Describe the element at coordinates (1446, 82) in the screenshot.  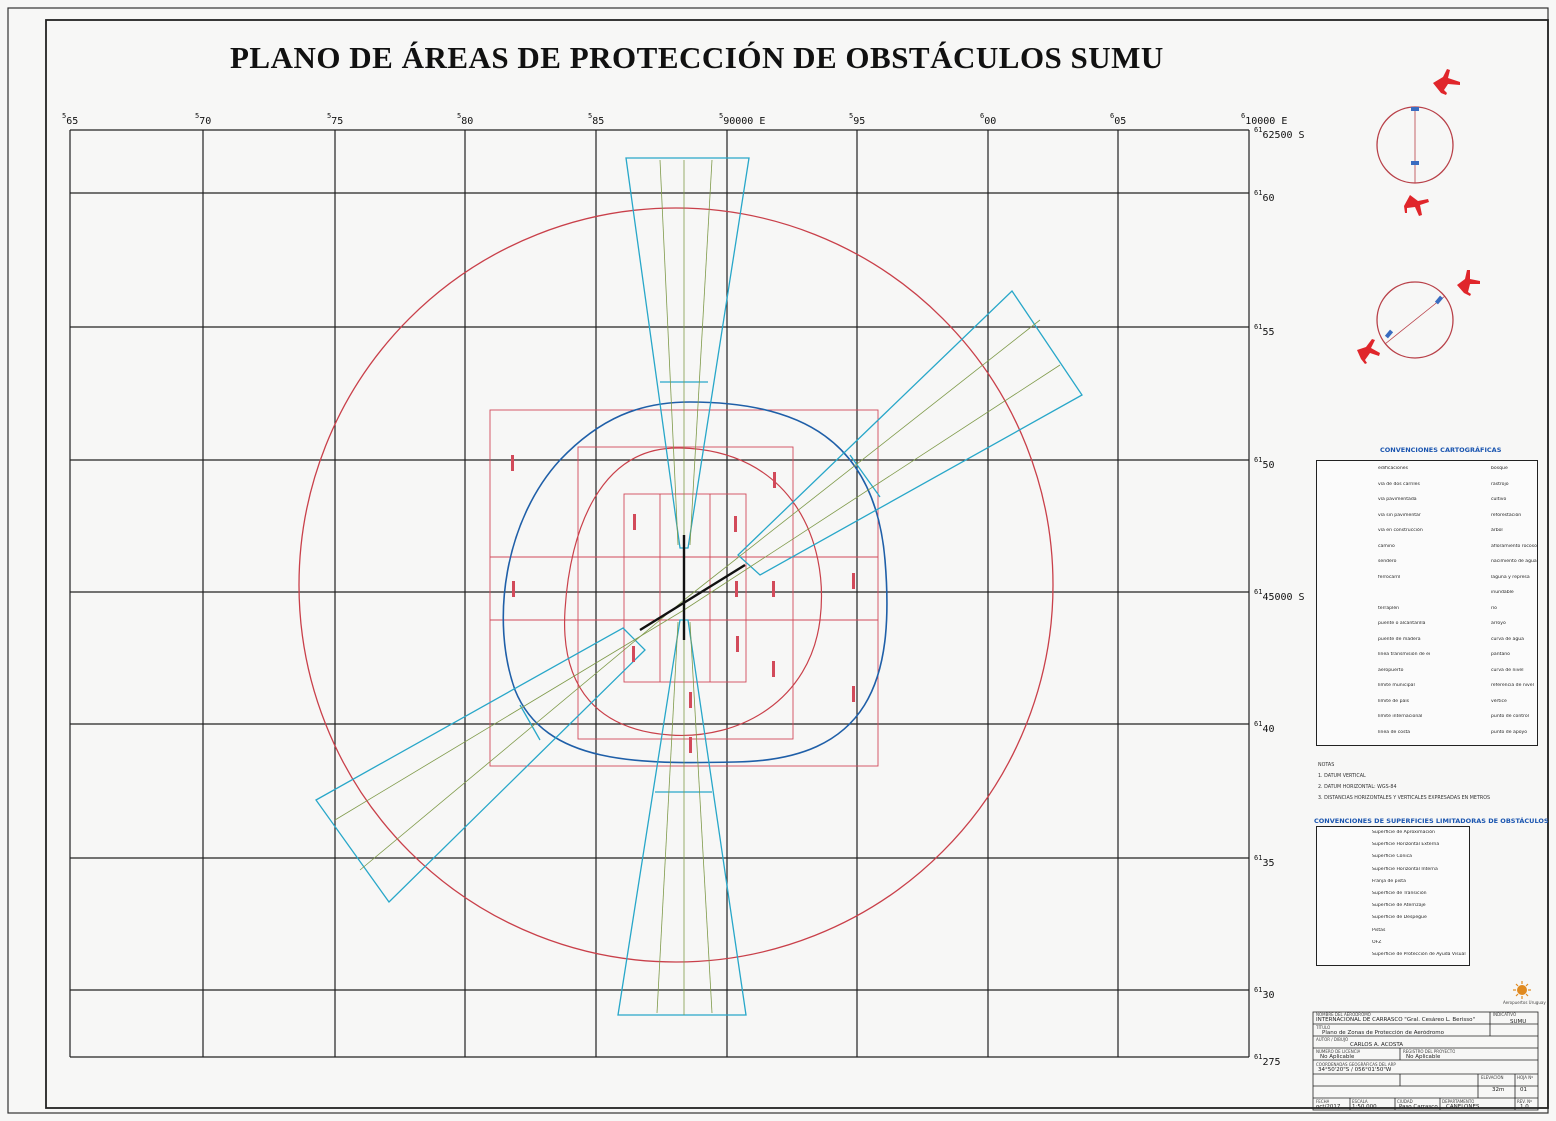
I see `aircraft-icon-north` at that location.